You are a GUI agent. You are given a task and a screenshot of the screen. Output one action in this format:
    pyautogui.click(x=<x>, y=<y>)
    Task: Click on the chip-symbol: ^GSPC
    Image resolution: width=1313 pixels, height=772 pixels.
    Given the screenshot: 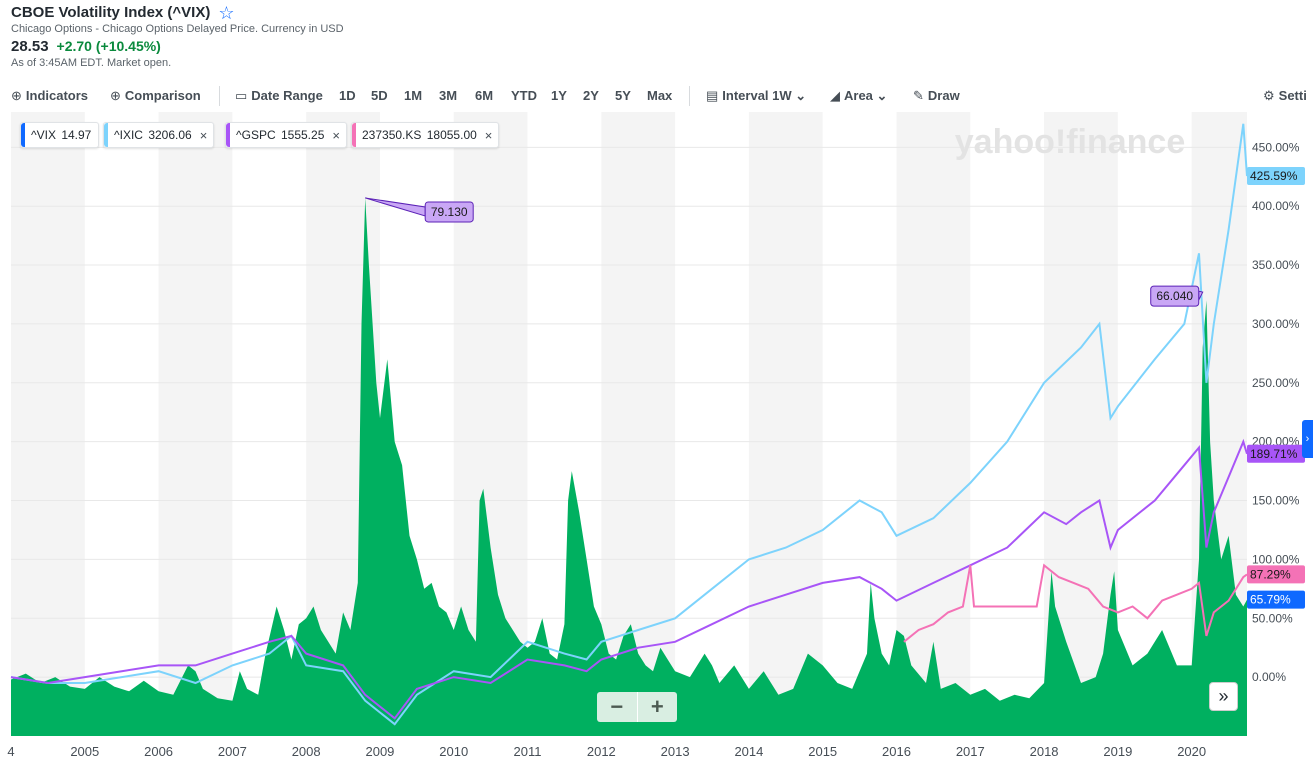 What is the action you would take?
    pyautogui.click(x=256, y=135)
    